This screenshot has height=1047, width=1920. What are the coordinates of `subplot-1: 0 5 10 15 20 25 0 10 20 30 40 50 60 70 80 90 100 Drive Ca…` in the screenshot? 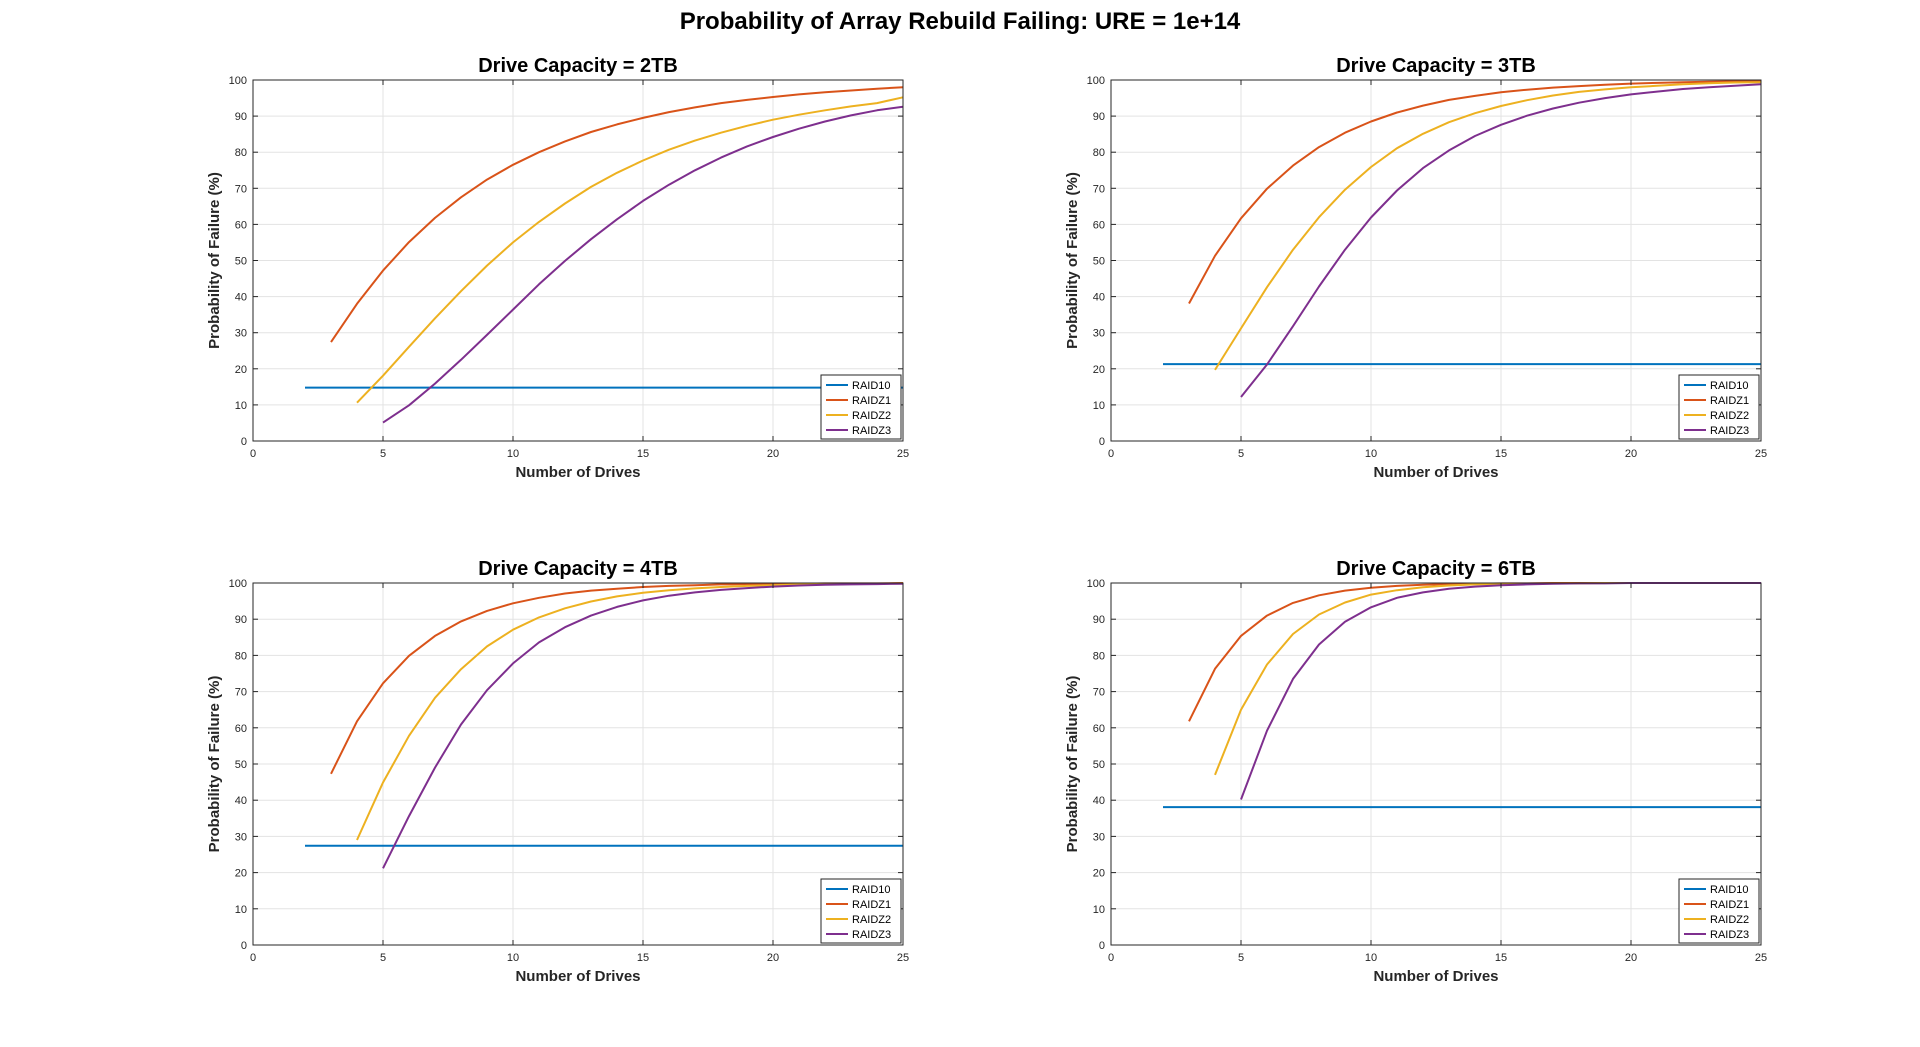 It's located at (557, 268).